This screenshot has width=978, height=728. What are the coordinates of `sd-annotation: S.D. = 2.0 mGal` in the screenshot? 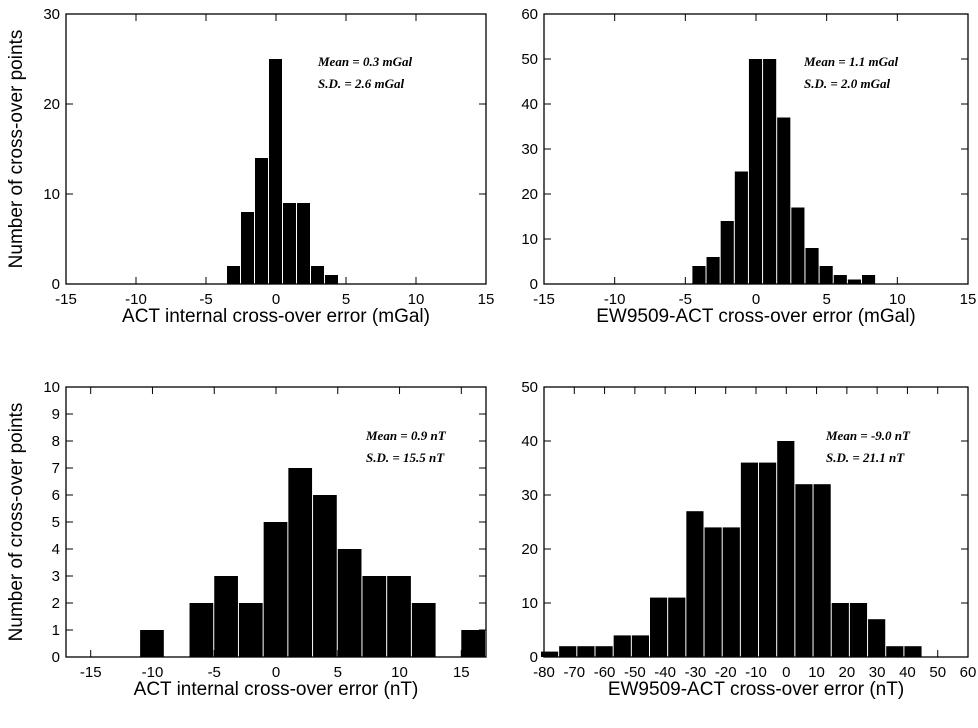 It's located at (847, 83).